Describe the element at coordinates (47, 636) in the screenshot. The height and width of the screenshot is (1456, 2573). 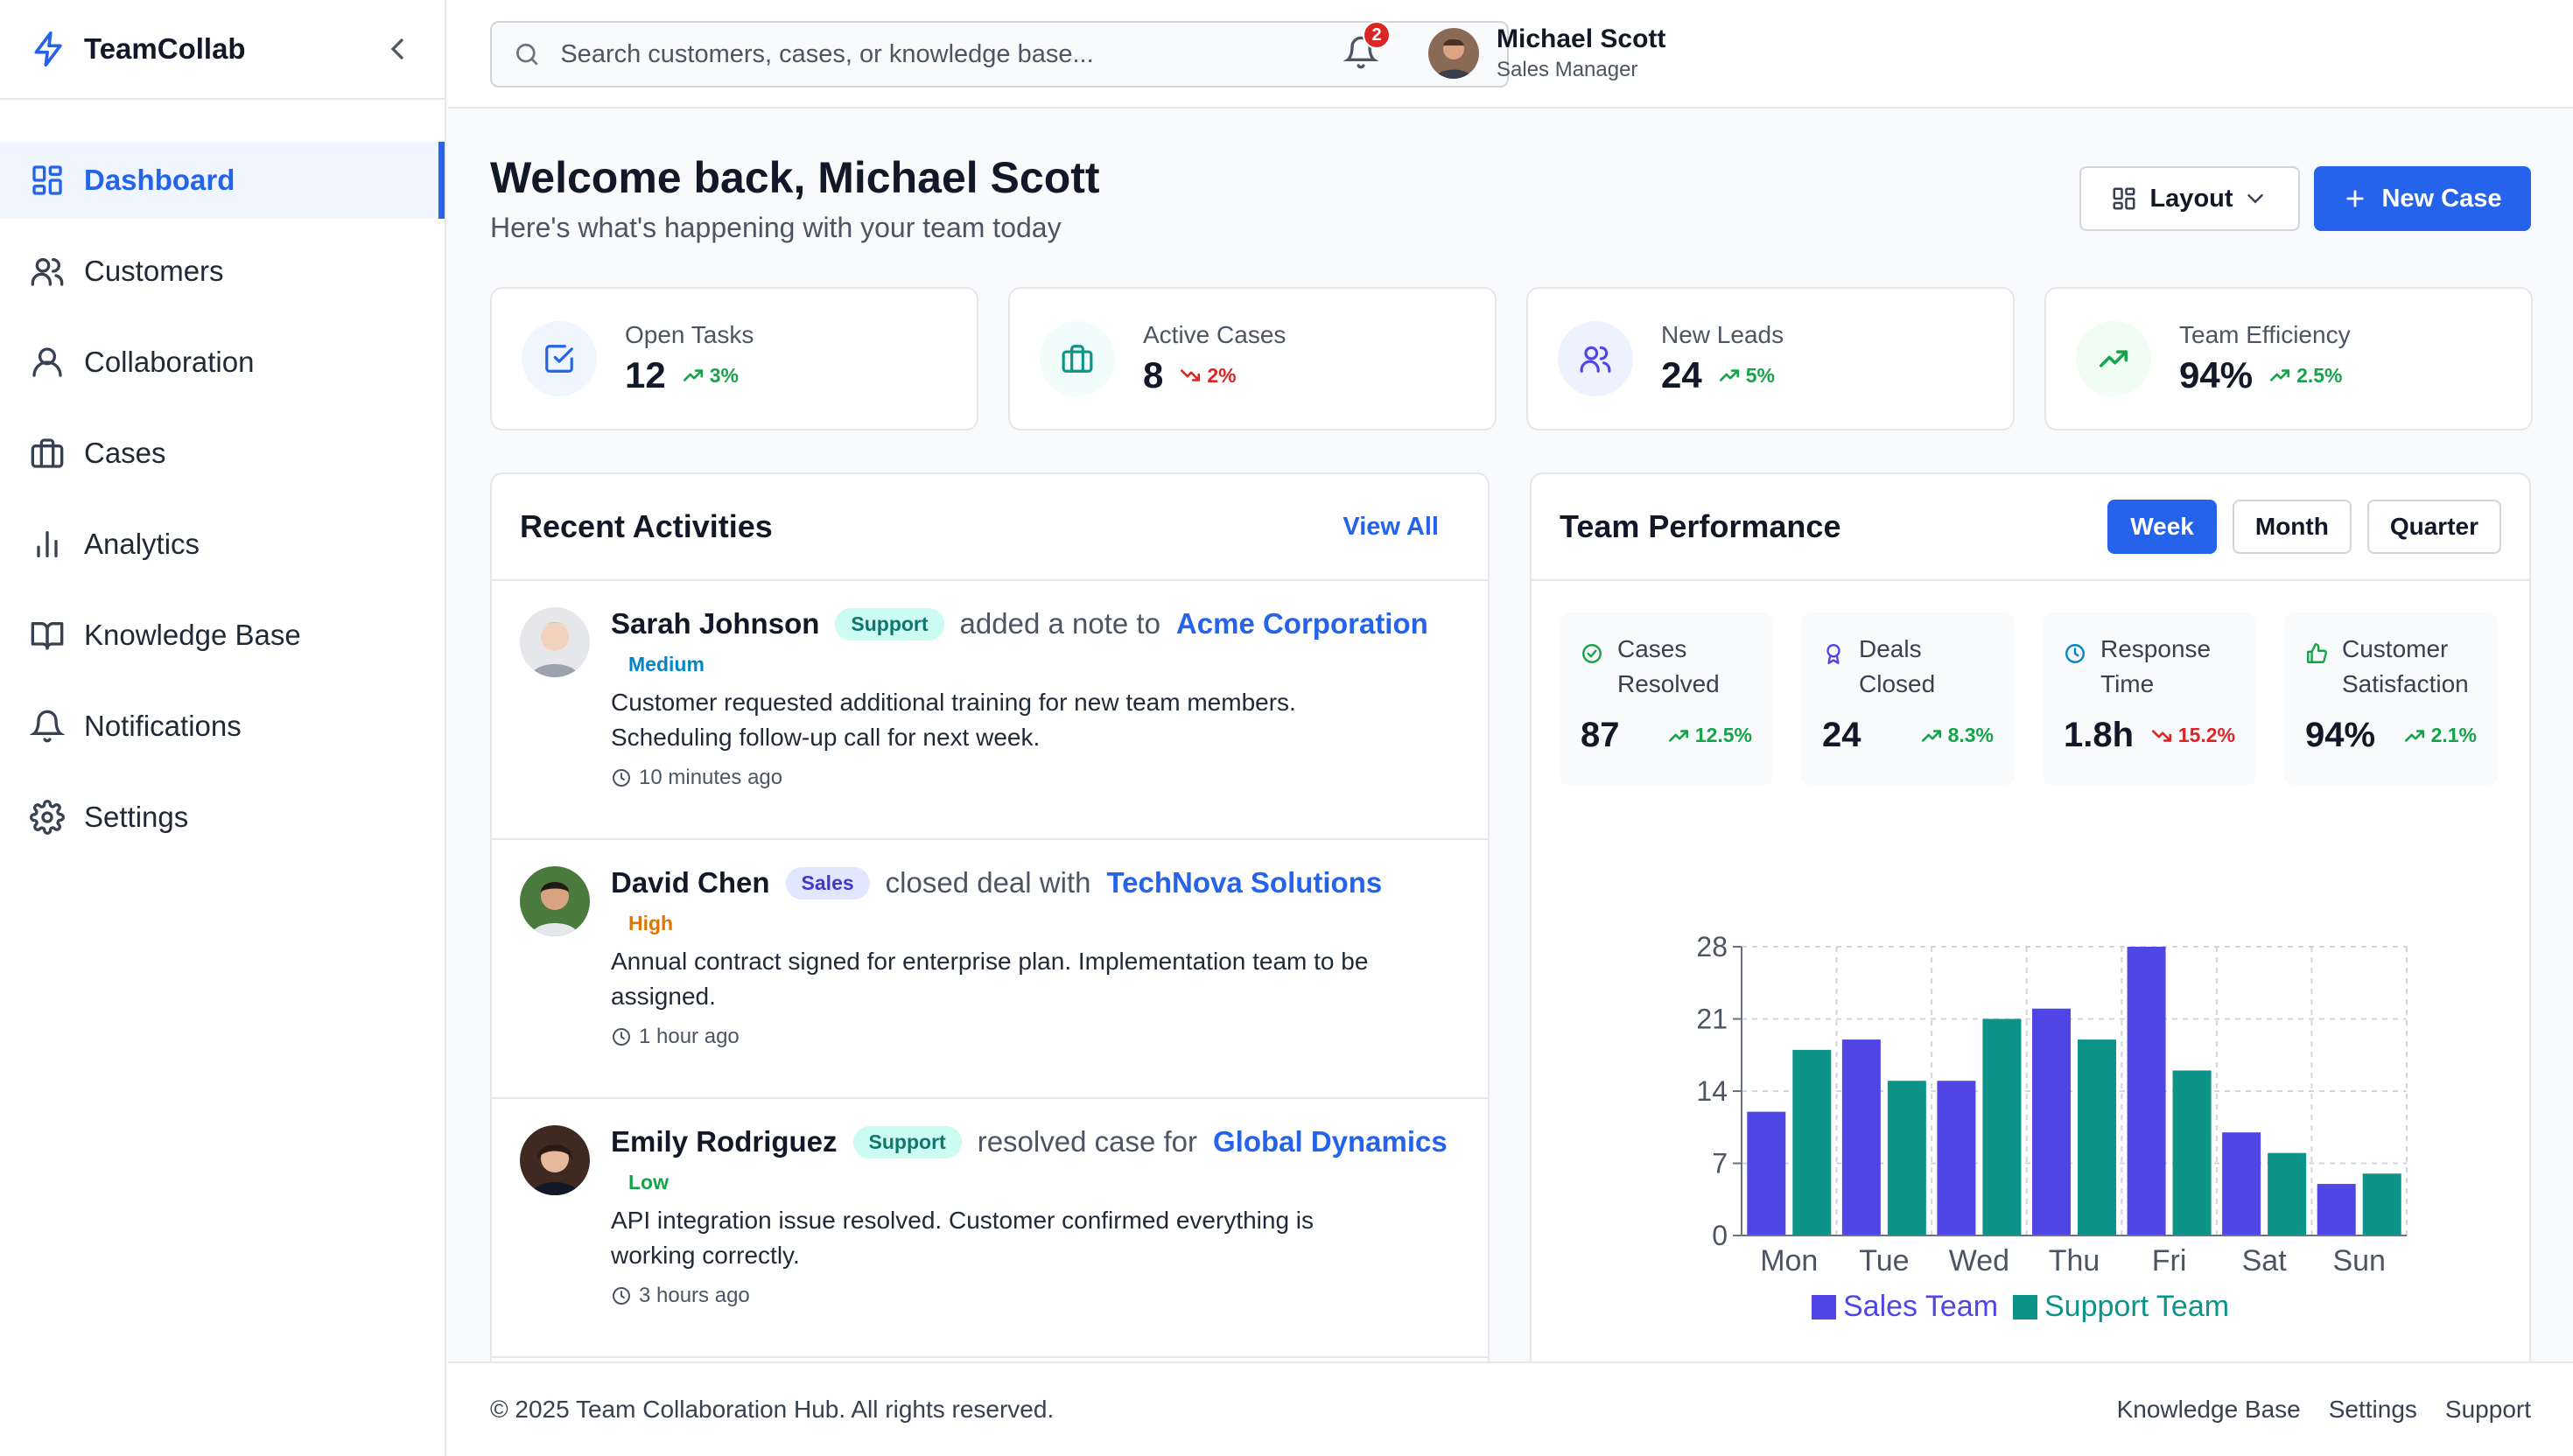
I see `book-icon` at that location.